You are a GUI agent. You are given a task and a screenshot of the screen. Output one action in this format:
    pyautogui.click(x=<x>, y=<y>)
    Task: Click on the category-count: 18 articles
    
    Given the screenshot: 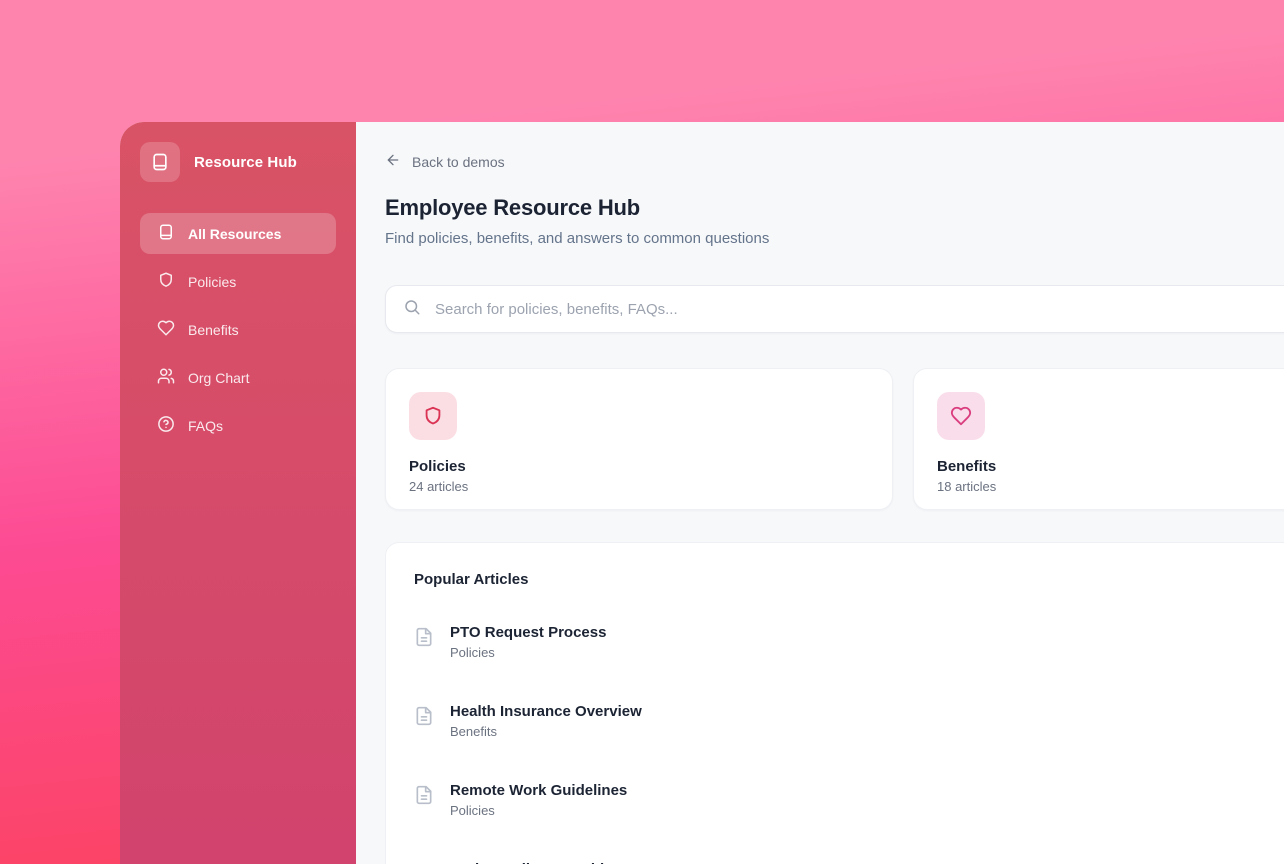 What is the action you would take?
    pyautogui.click(x=967, y=486)
    